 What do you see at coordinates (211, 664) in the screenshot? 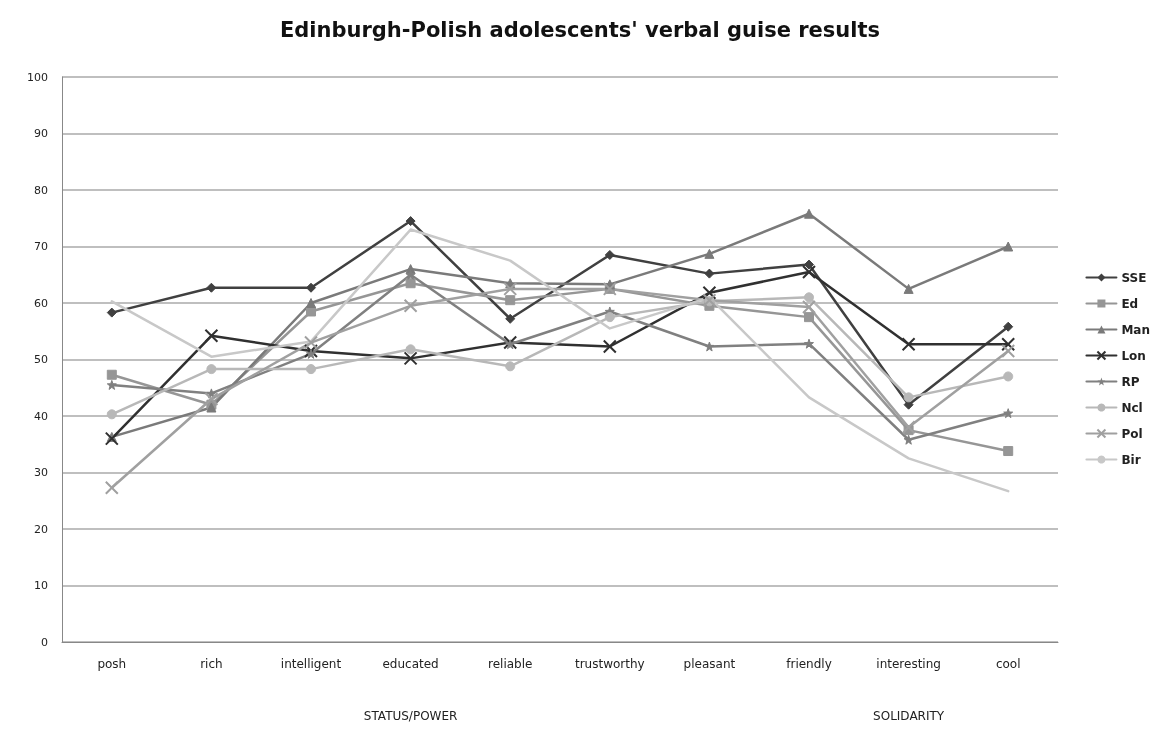
I see `x-tick-label: rich` at bounding box center [211, 664].